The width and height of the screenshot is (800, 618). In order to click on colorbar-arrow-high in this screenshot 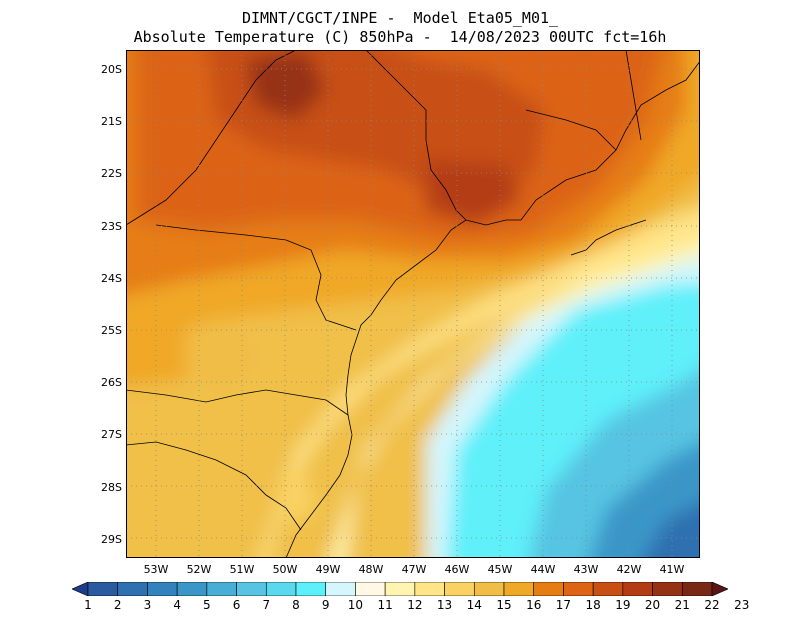, I will do `click(719, 589)`.